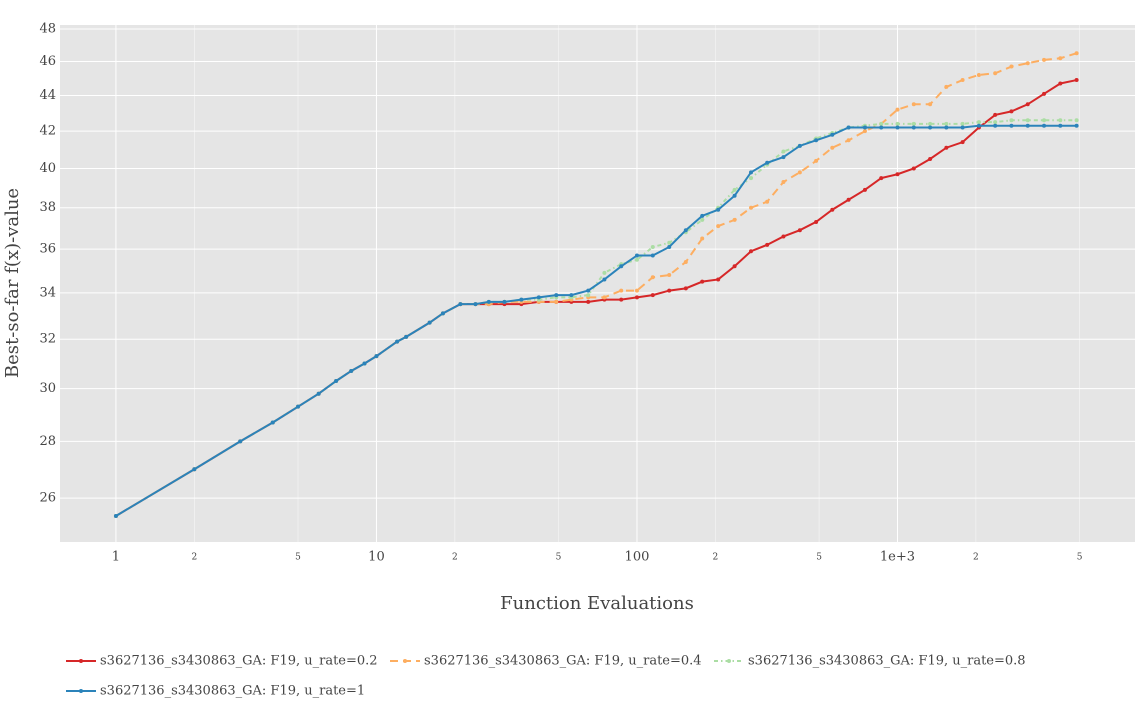 Image resolution: width=1146 pixels, height=716 pixels. Describe the element at coordinates (47, 61) in the screenshot. I see `y-tick-label: 46` at that location.